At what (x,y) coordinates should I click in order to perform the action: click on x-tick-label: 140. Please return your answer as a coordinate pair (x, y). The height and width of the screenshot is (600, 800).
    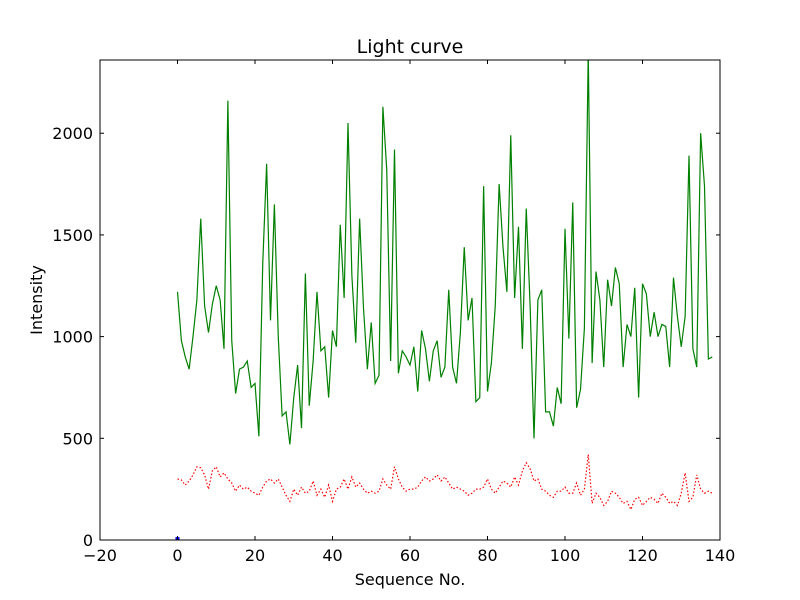
    Looking at the image, I should click on (720, 555).